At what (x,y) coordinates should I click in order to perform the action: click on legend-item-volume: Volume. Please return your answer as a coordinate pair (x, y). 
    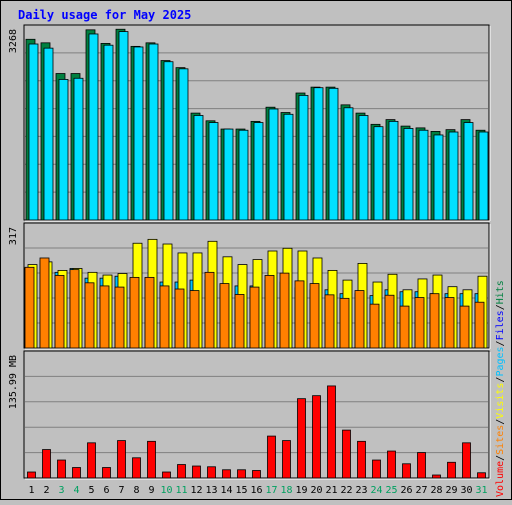
    Looking at the image, I should click on (500, 479).